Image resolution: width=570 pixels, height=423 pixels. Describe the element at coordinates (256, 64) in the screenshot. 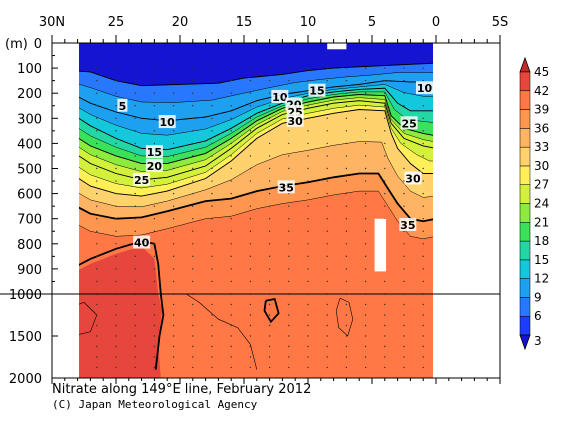

I see `fill-band-lowest` at that location.